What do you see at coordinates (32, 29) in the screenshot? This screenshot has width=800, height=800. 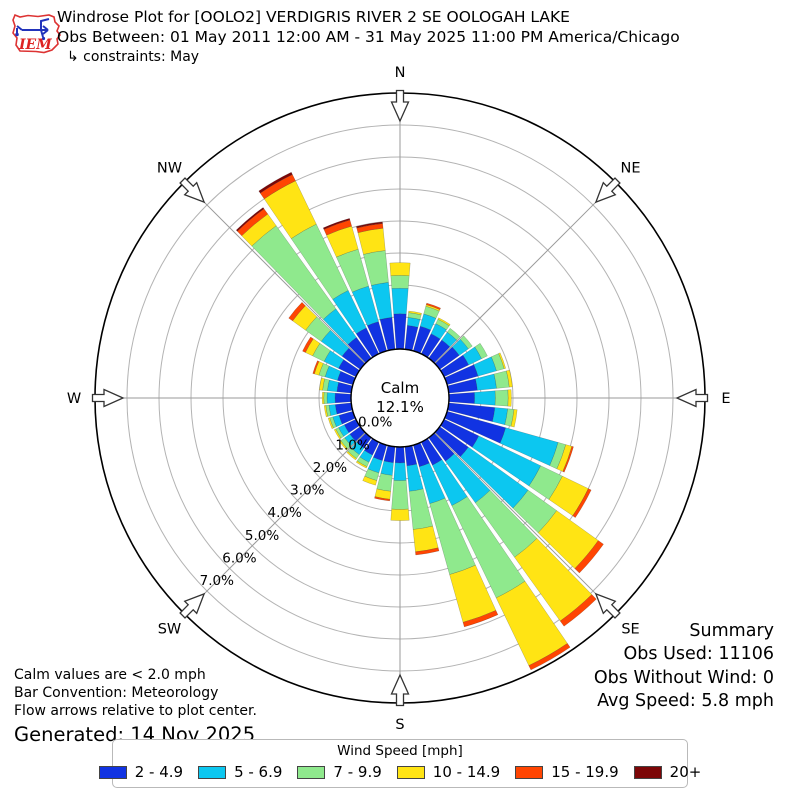 I see `weather-vane-icon` at bounding box center [32, 29].